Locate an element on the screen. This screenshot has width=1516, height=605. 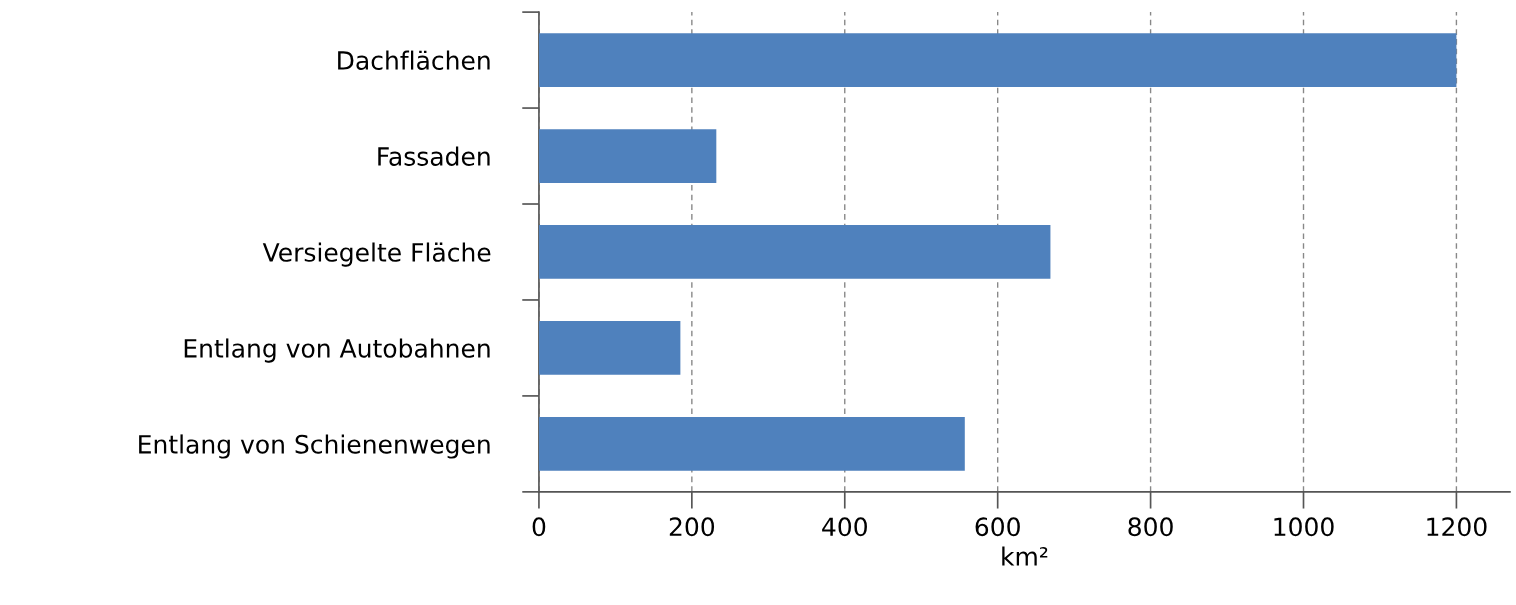
y-tick-label: Entlang von Autobahnen is located at coordinates (337, 350).